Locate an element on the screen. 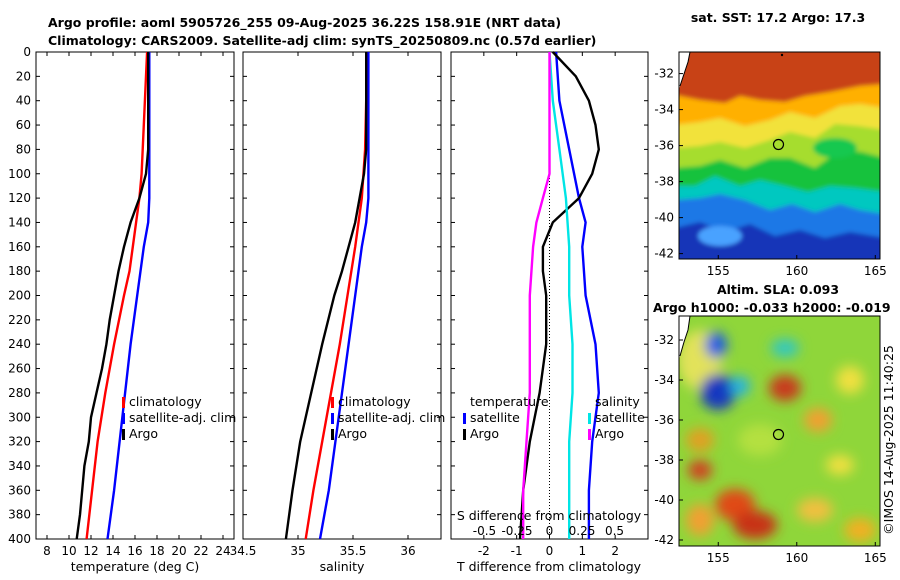  salinity-difference-legend: salinity satellite Argo is located at coordinates (616, 417).